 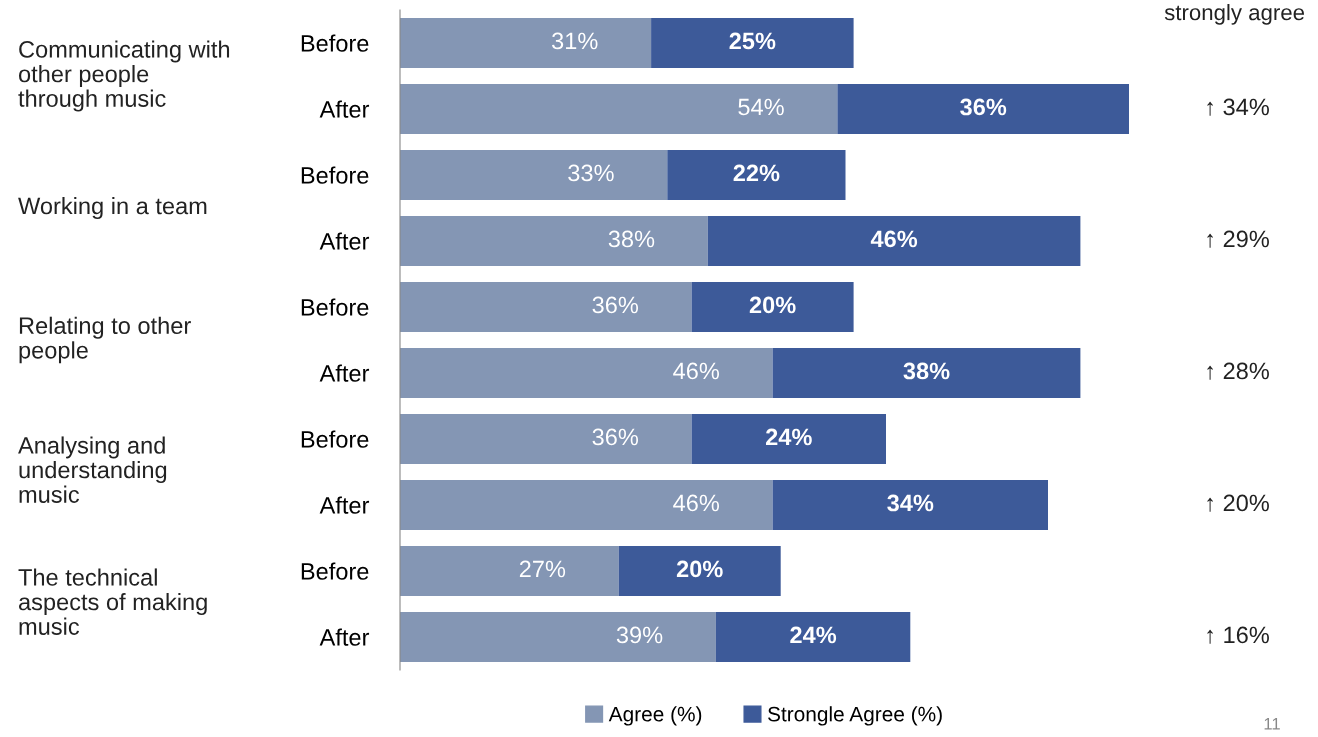 I want to click on text: Analysing and understanding music, so click(x=92, y=469).